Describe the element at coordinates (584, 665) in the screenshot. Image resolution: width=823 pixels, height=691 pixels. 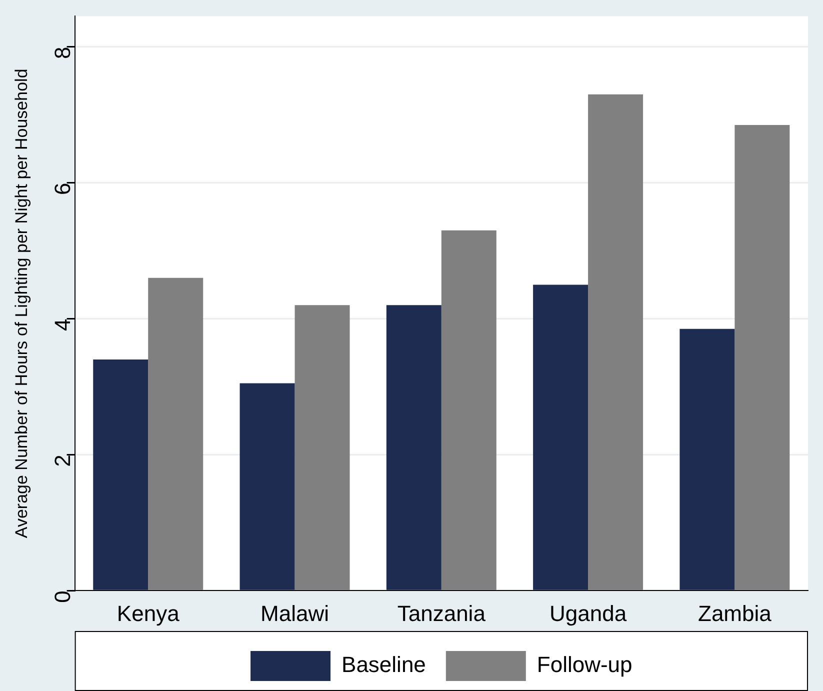
I see `legend-label: Follow-up` at that location.